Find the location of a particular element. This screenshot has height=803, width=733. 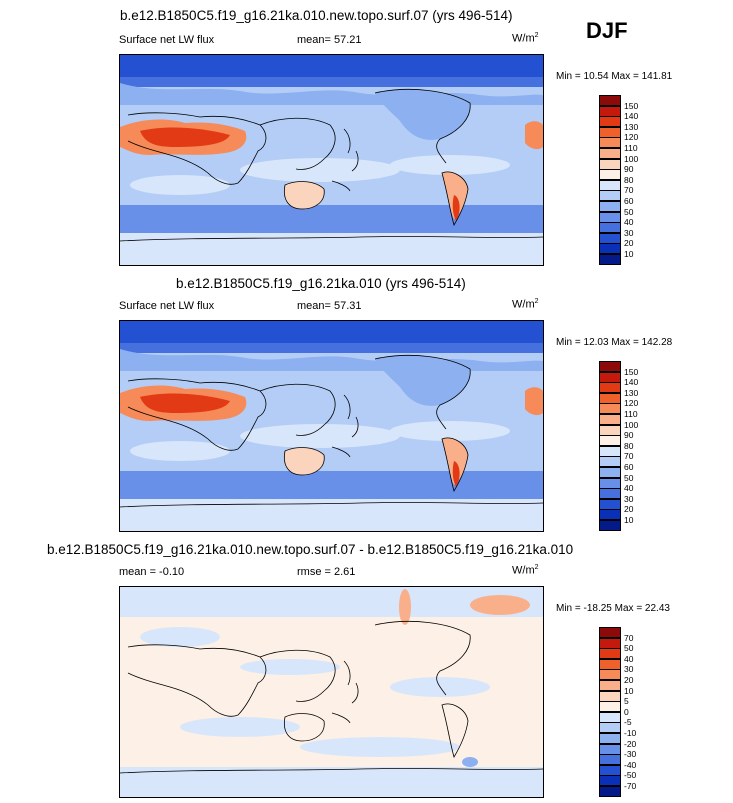

colorbar-tick-label: -5 is located at coordinates (628, 722).